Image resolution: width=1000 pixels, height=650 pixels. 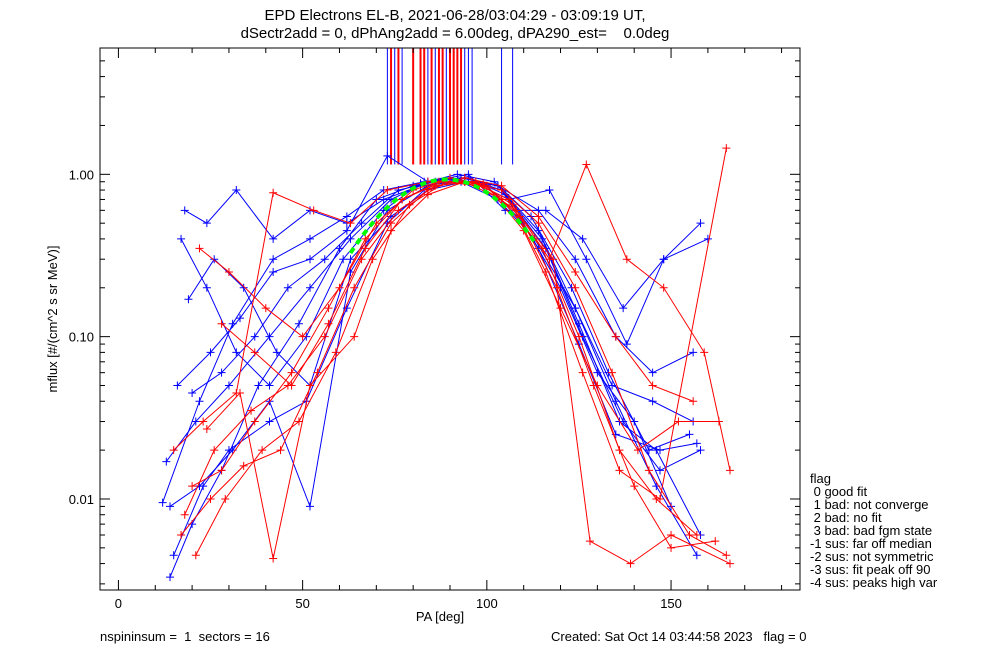 What do you see at coordinates (302, 603) in the screenshot?
I see `x-tick-label: 50` at bounding box center [302, 603].